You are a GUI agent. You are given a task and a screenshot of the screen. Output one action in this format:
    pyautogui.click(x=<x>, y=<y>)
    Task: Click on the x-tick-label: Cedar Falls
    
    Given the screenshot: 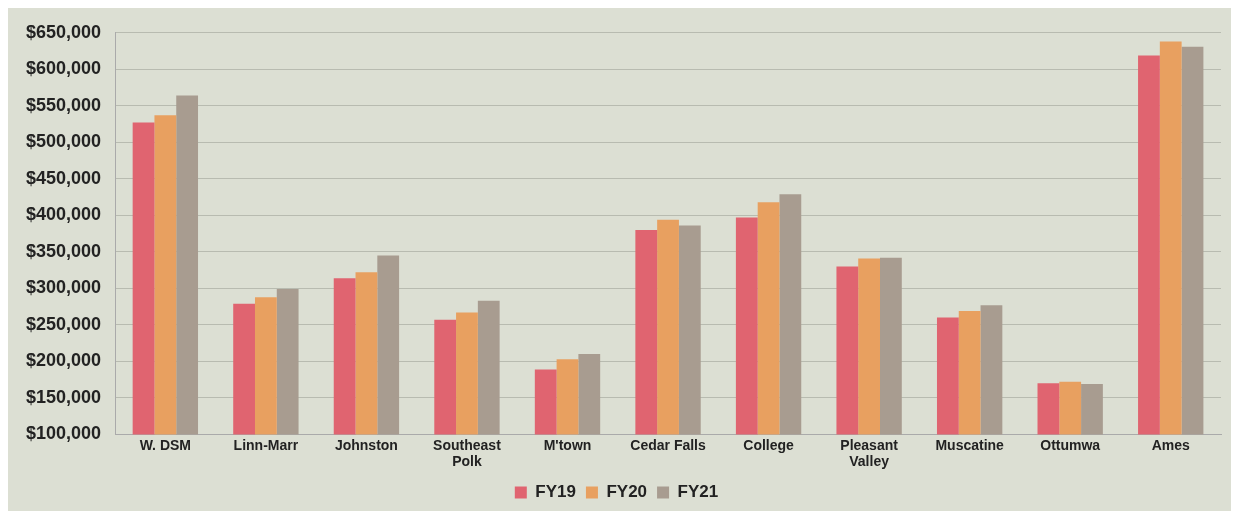 What is the action you would take?
    pyautogui.click(x=668, y=444)
    